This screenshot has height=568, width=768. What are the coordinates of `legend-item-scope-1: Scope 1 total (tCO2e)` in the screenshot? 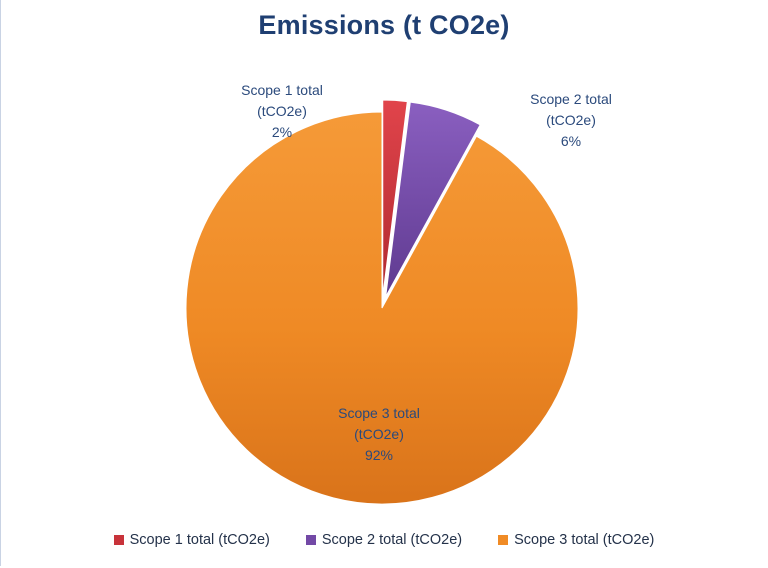 It's located at (191, 540).